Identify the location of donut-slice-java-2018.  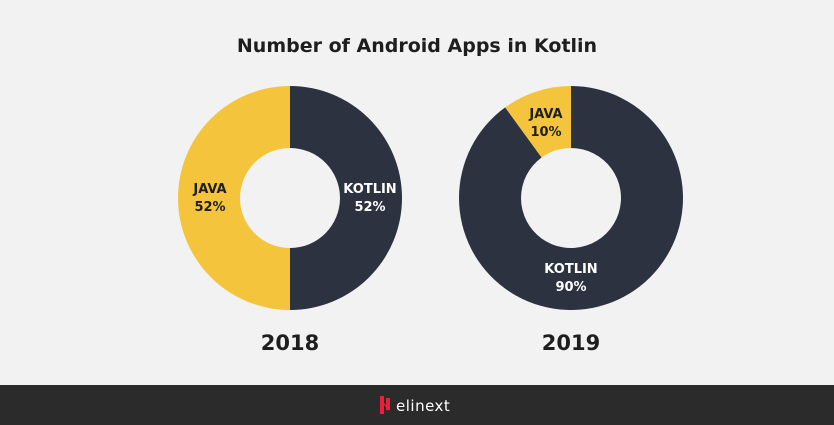
(234, 198).